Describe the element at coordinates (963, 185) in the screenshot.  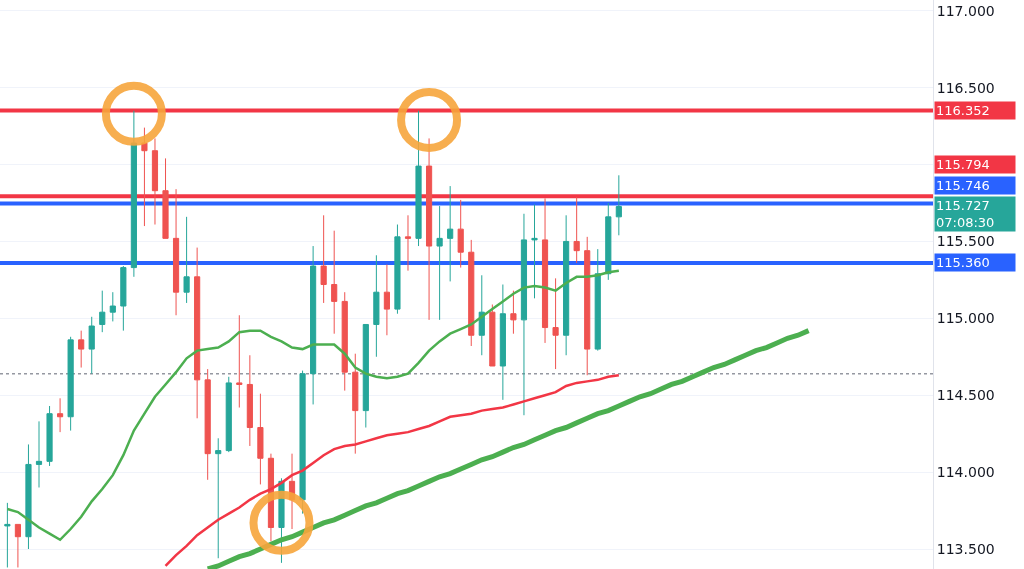
I see `ref-line-label: 115.746` at that location.